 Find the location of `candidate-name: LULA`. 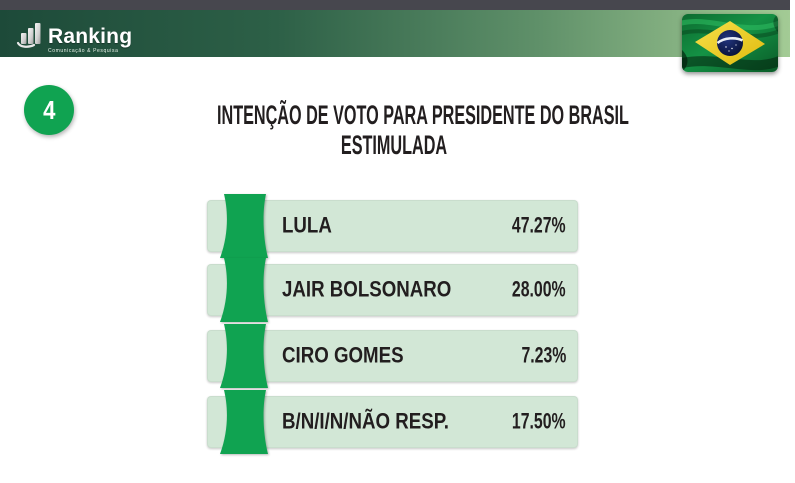

candidate-name: LULA is located at coordinates (307, 225).